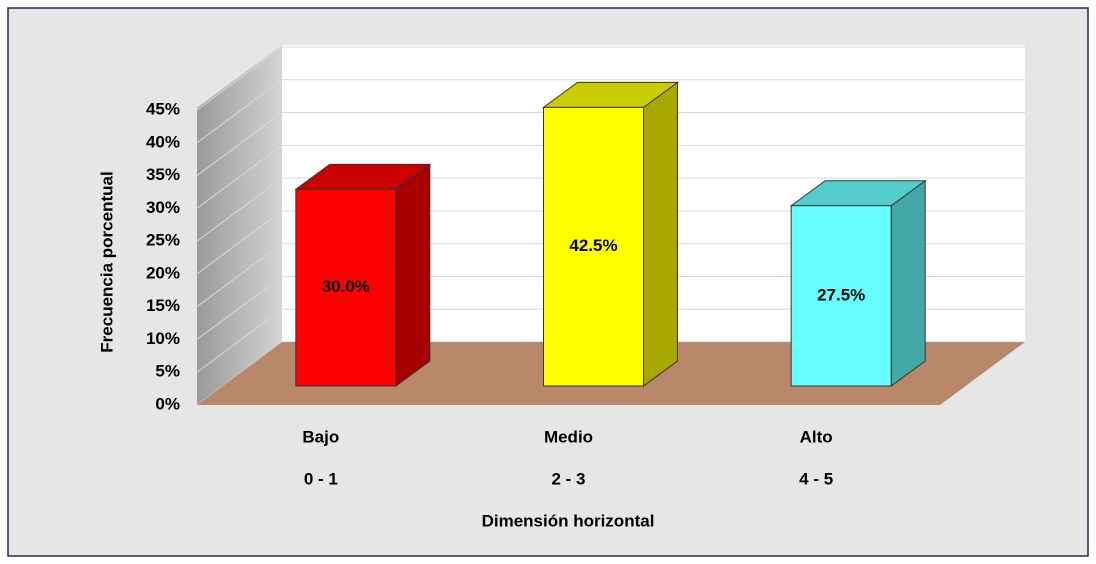  Describe the element at coordinates (816, 478) in the screenshot. I see `x-tick-label: 4 - 5` at that location.